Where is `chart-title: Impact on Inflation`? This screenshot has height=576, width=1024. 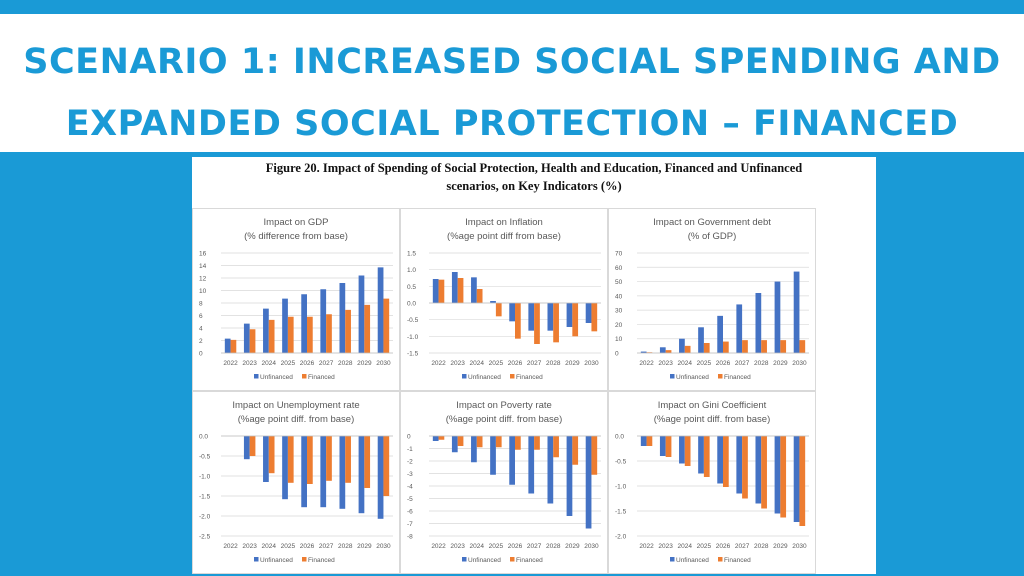 chart-title: Impact on Inflation is located at coordinates (504, 222).